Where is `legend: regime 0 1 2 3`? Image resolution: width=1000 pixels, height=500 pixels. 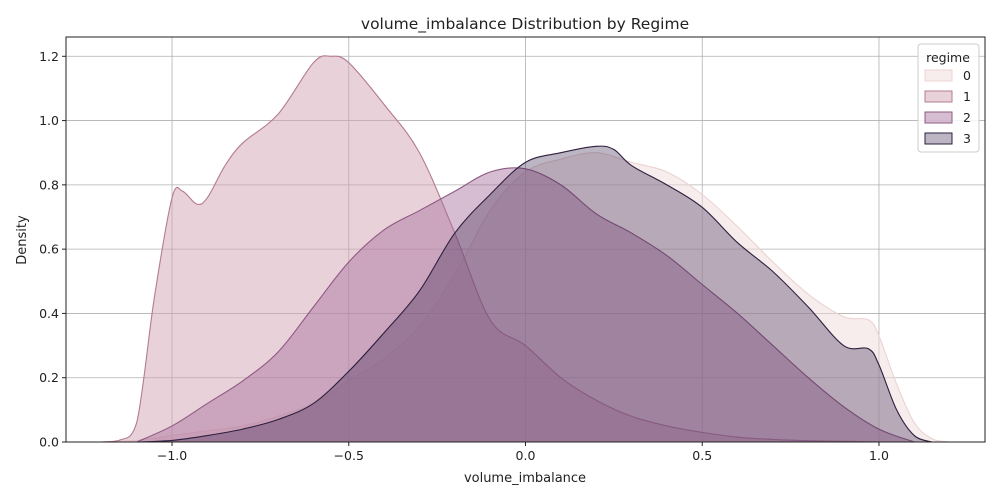
legend: regime 0 1 2 3 is located at coordinates (948, 98).